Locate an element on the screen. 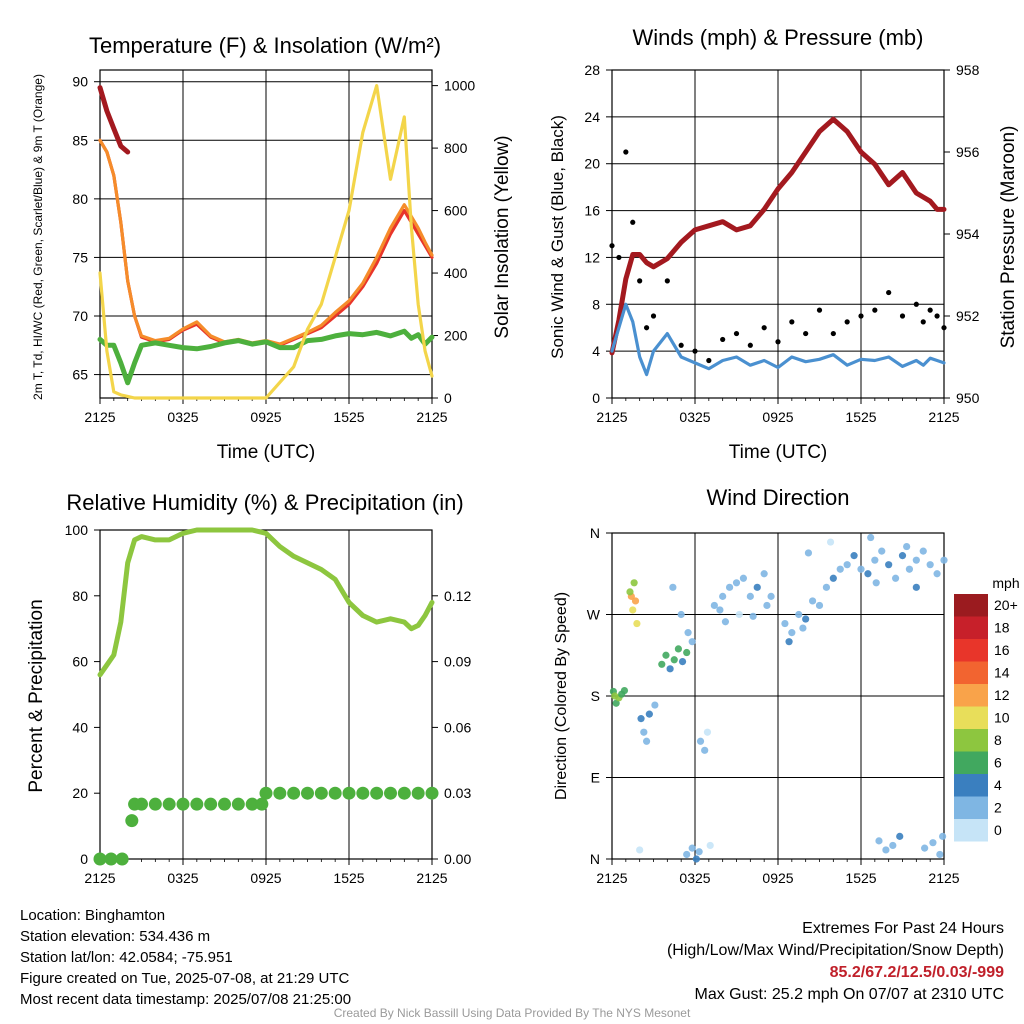 The height and width of the screenshot is (1024, 1024). extremes-values: 85.2/67.2/12.5/0.03/-999 is located at coordinates (916, 972).